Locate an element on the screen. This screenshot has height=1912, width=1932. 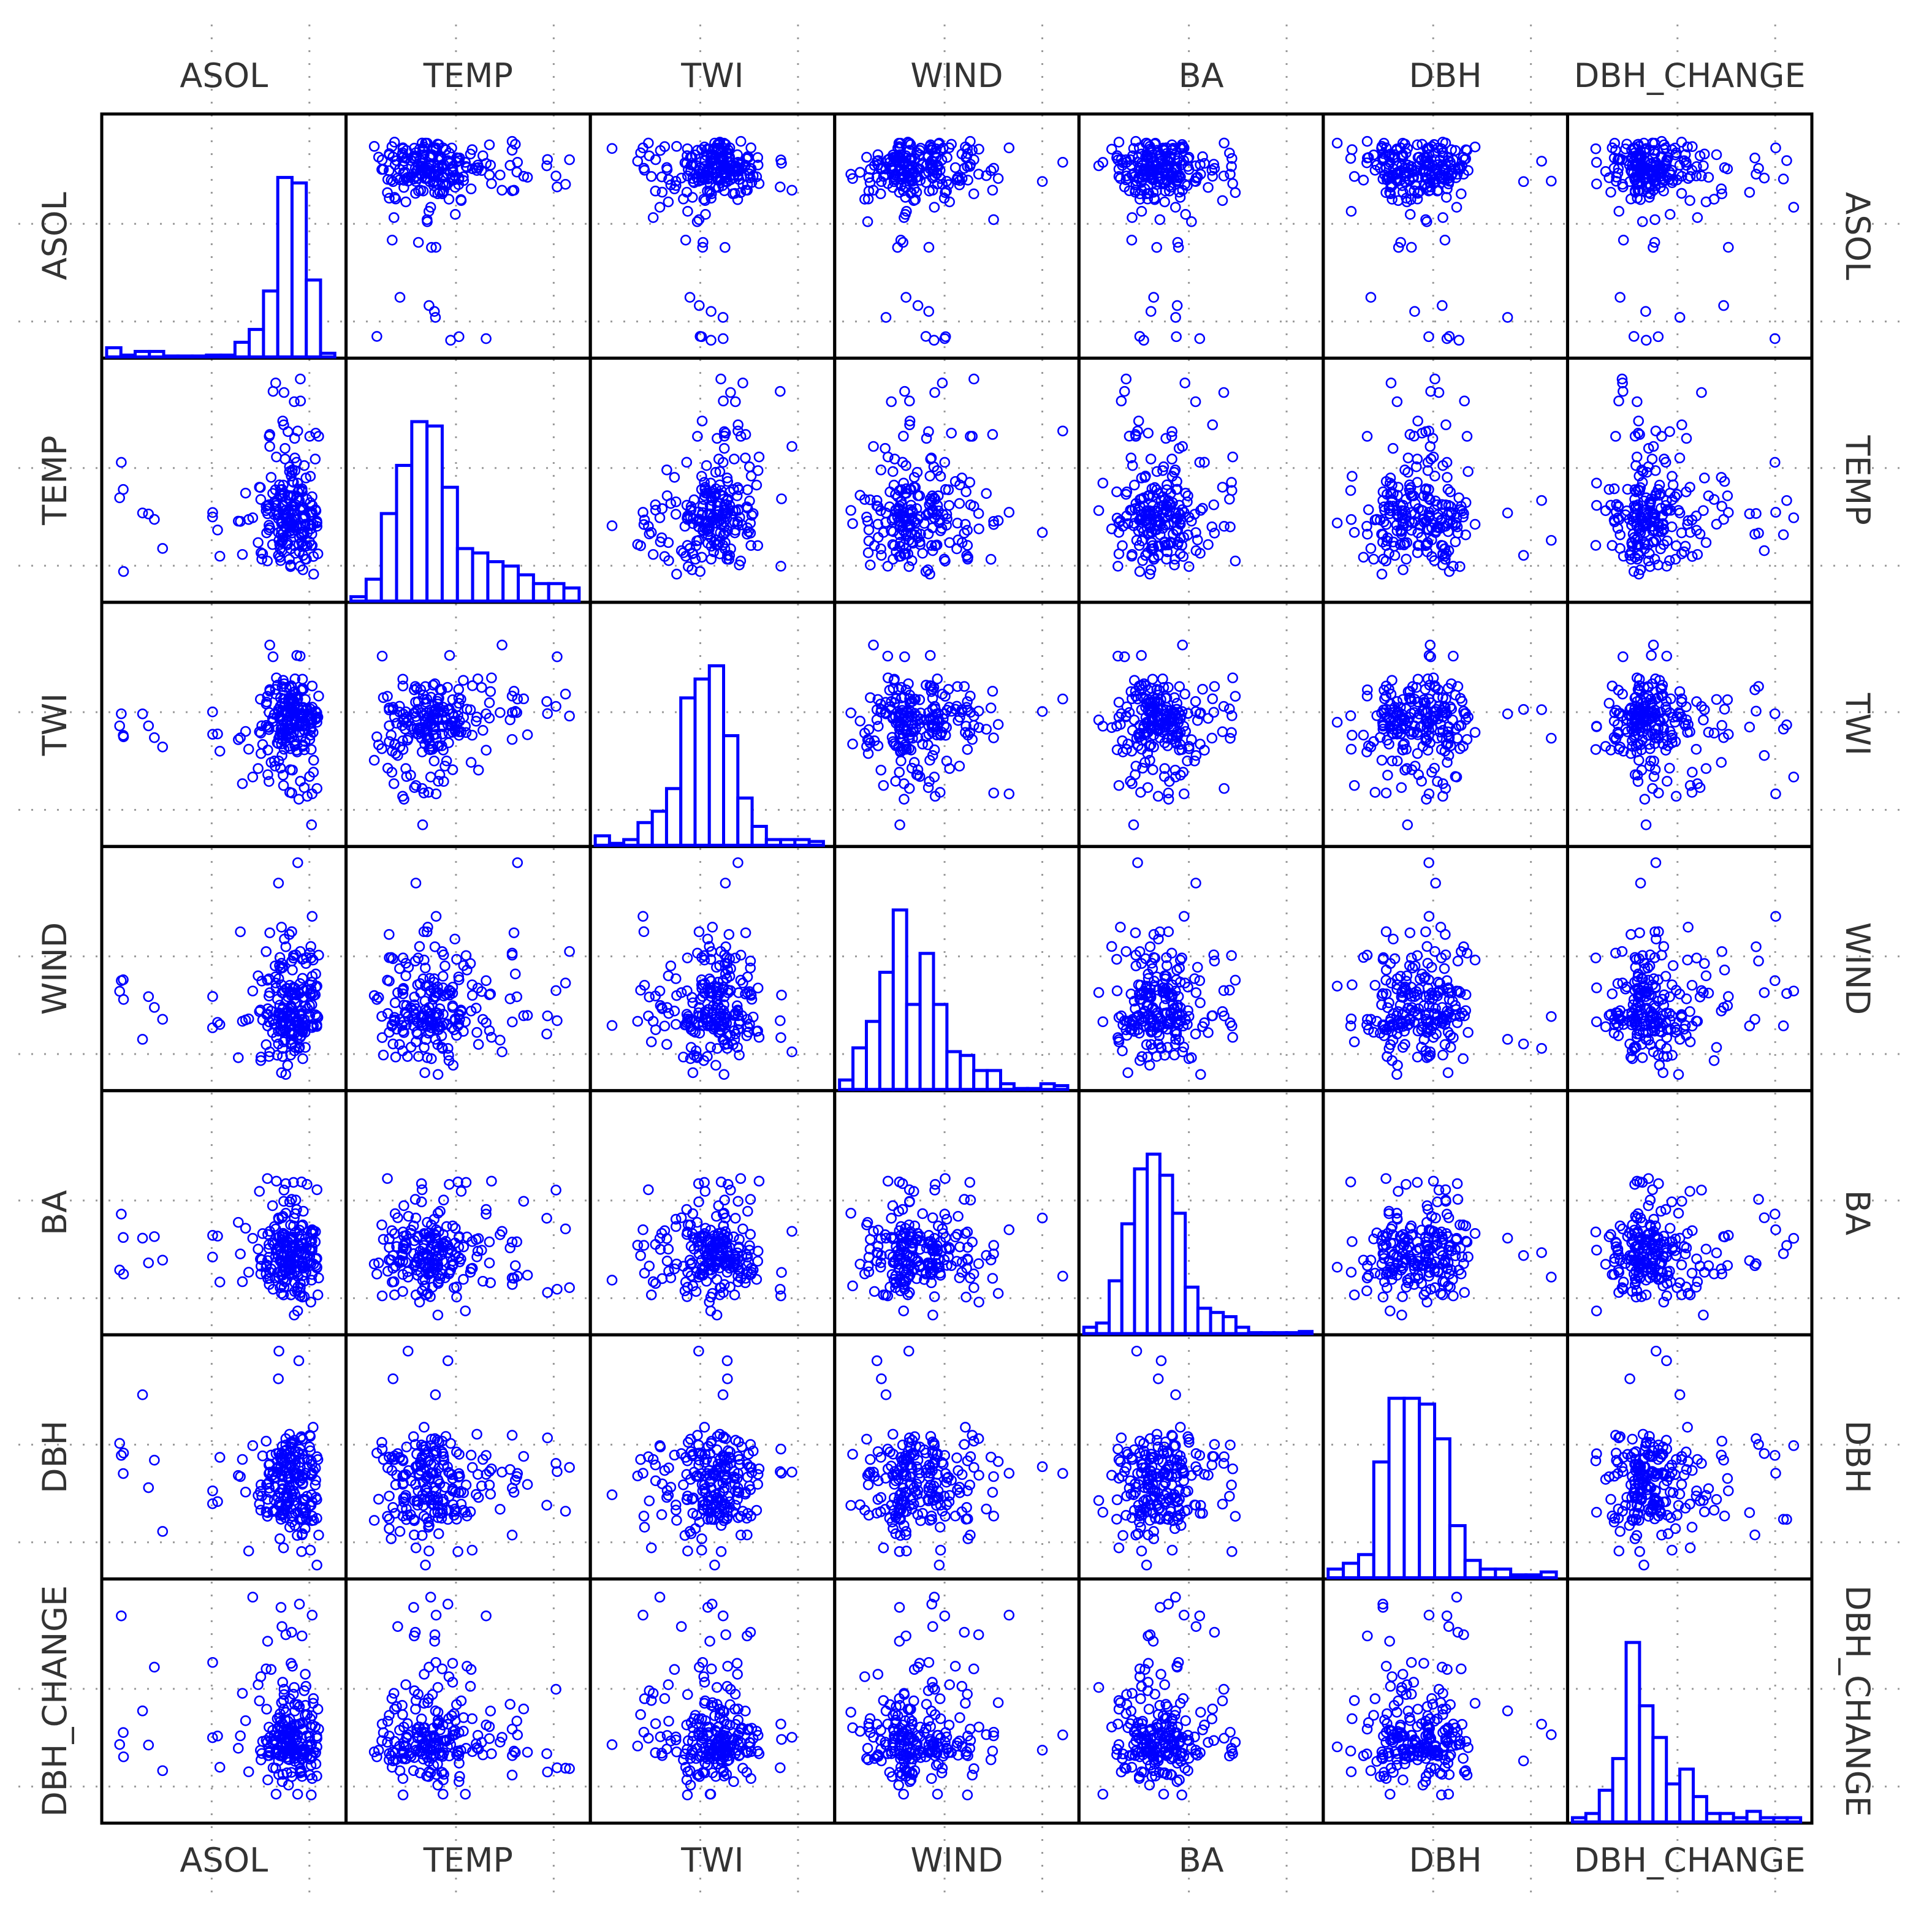
histogram-twi is located at coordinates (709, 755).